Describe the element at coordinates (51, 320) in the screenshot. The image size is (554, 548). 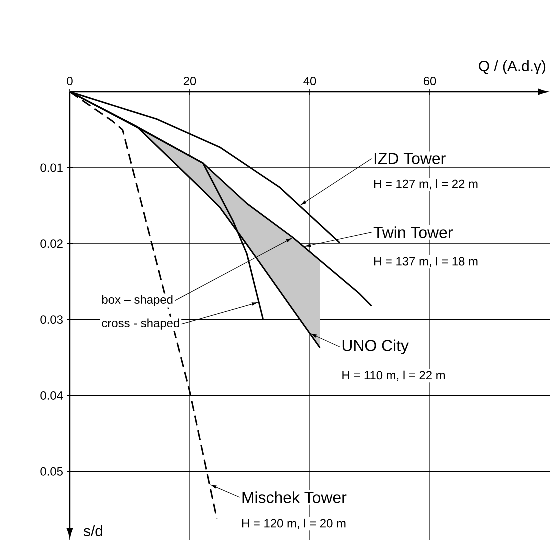
I see `y-tick-label: 0.03` at that location.